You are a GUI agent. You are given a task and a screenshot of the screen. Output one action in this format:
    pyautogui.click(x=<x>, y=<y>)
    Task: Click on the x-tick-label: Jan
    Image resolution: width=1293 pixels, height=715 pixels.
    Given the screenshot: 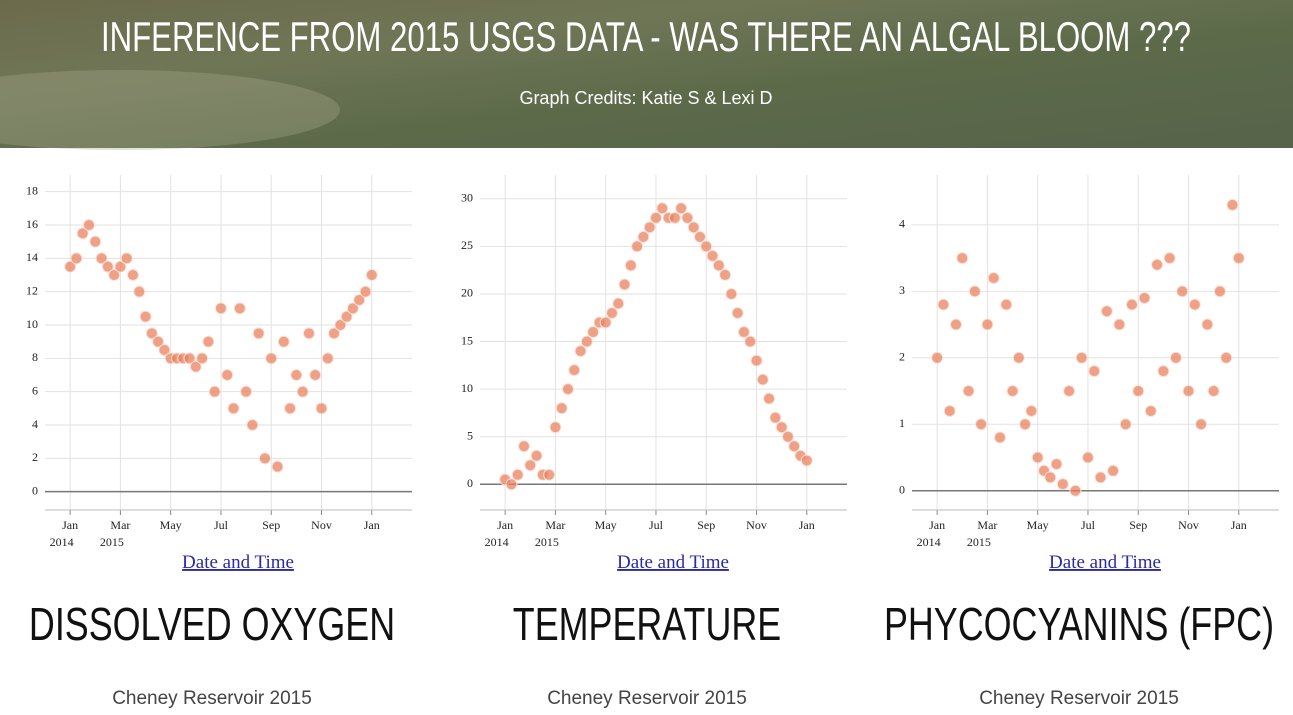 What is the action you would take?
    pyautogui.click(x=372, y=525)
    